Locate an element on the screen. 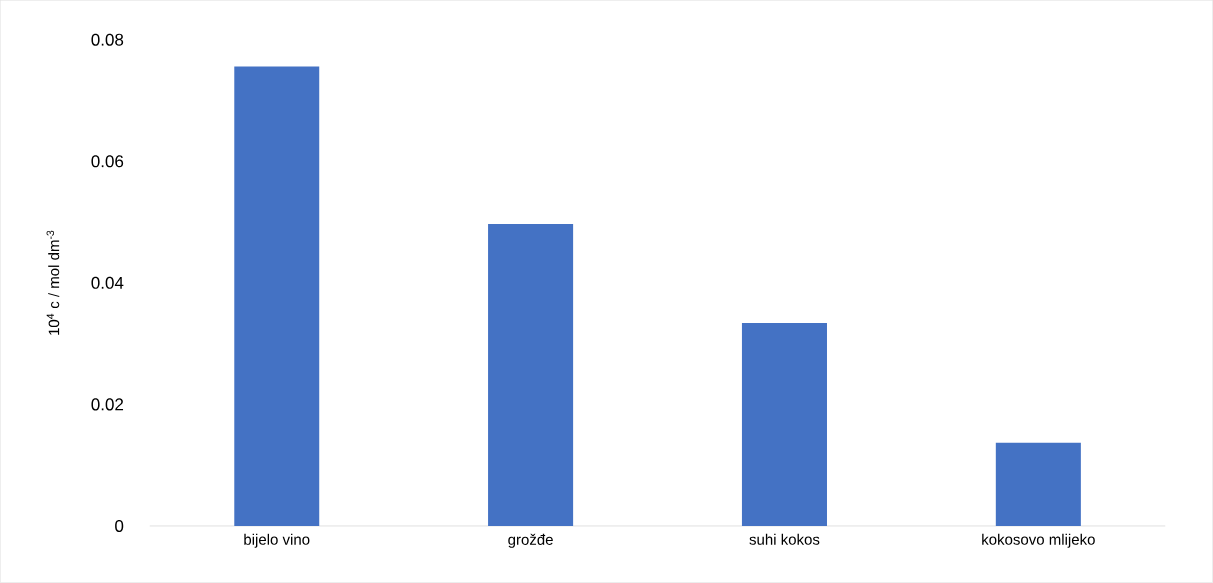 The width and height of the screenshot is (1213, 583). y-tick-label: 0 is located at coordinates (119, 526).